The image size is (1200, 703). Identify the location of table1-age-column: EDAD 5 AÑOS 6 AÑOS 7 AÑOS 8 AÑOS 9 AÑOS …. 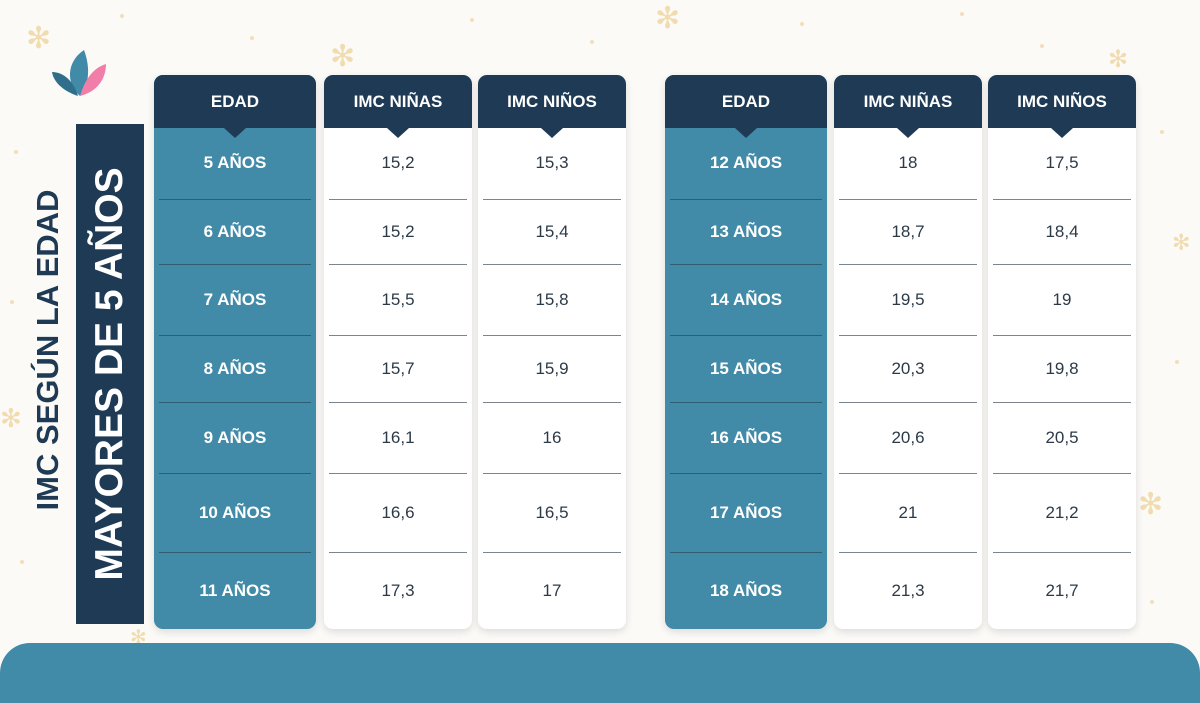
(235, 352).